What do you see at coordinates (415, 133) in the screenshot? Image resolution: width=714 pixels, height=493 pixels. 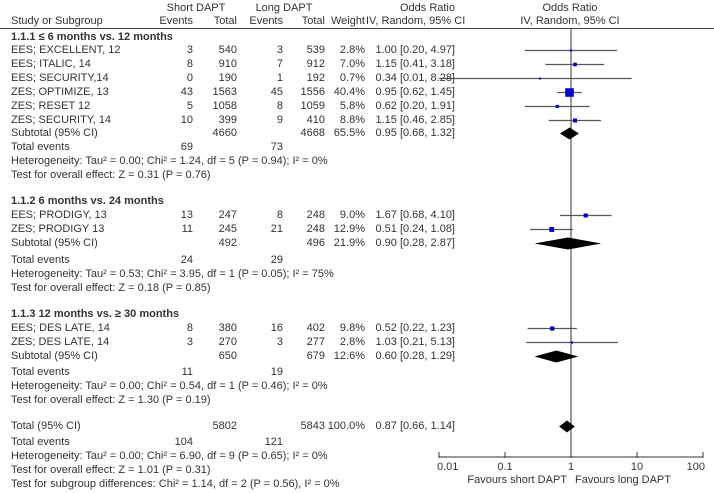 I see `odds-ratio-ci: 0.95 [0.68, 1.32]` at bounding box center [415, 133].